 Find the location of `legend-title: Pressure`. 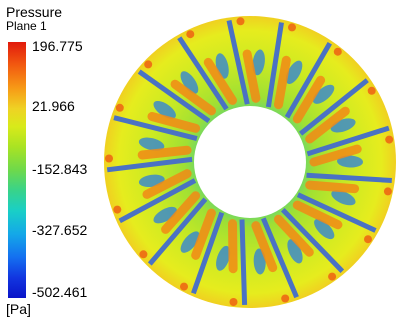

legend-title: Pressure is located at coordinates (34, 12).